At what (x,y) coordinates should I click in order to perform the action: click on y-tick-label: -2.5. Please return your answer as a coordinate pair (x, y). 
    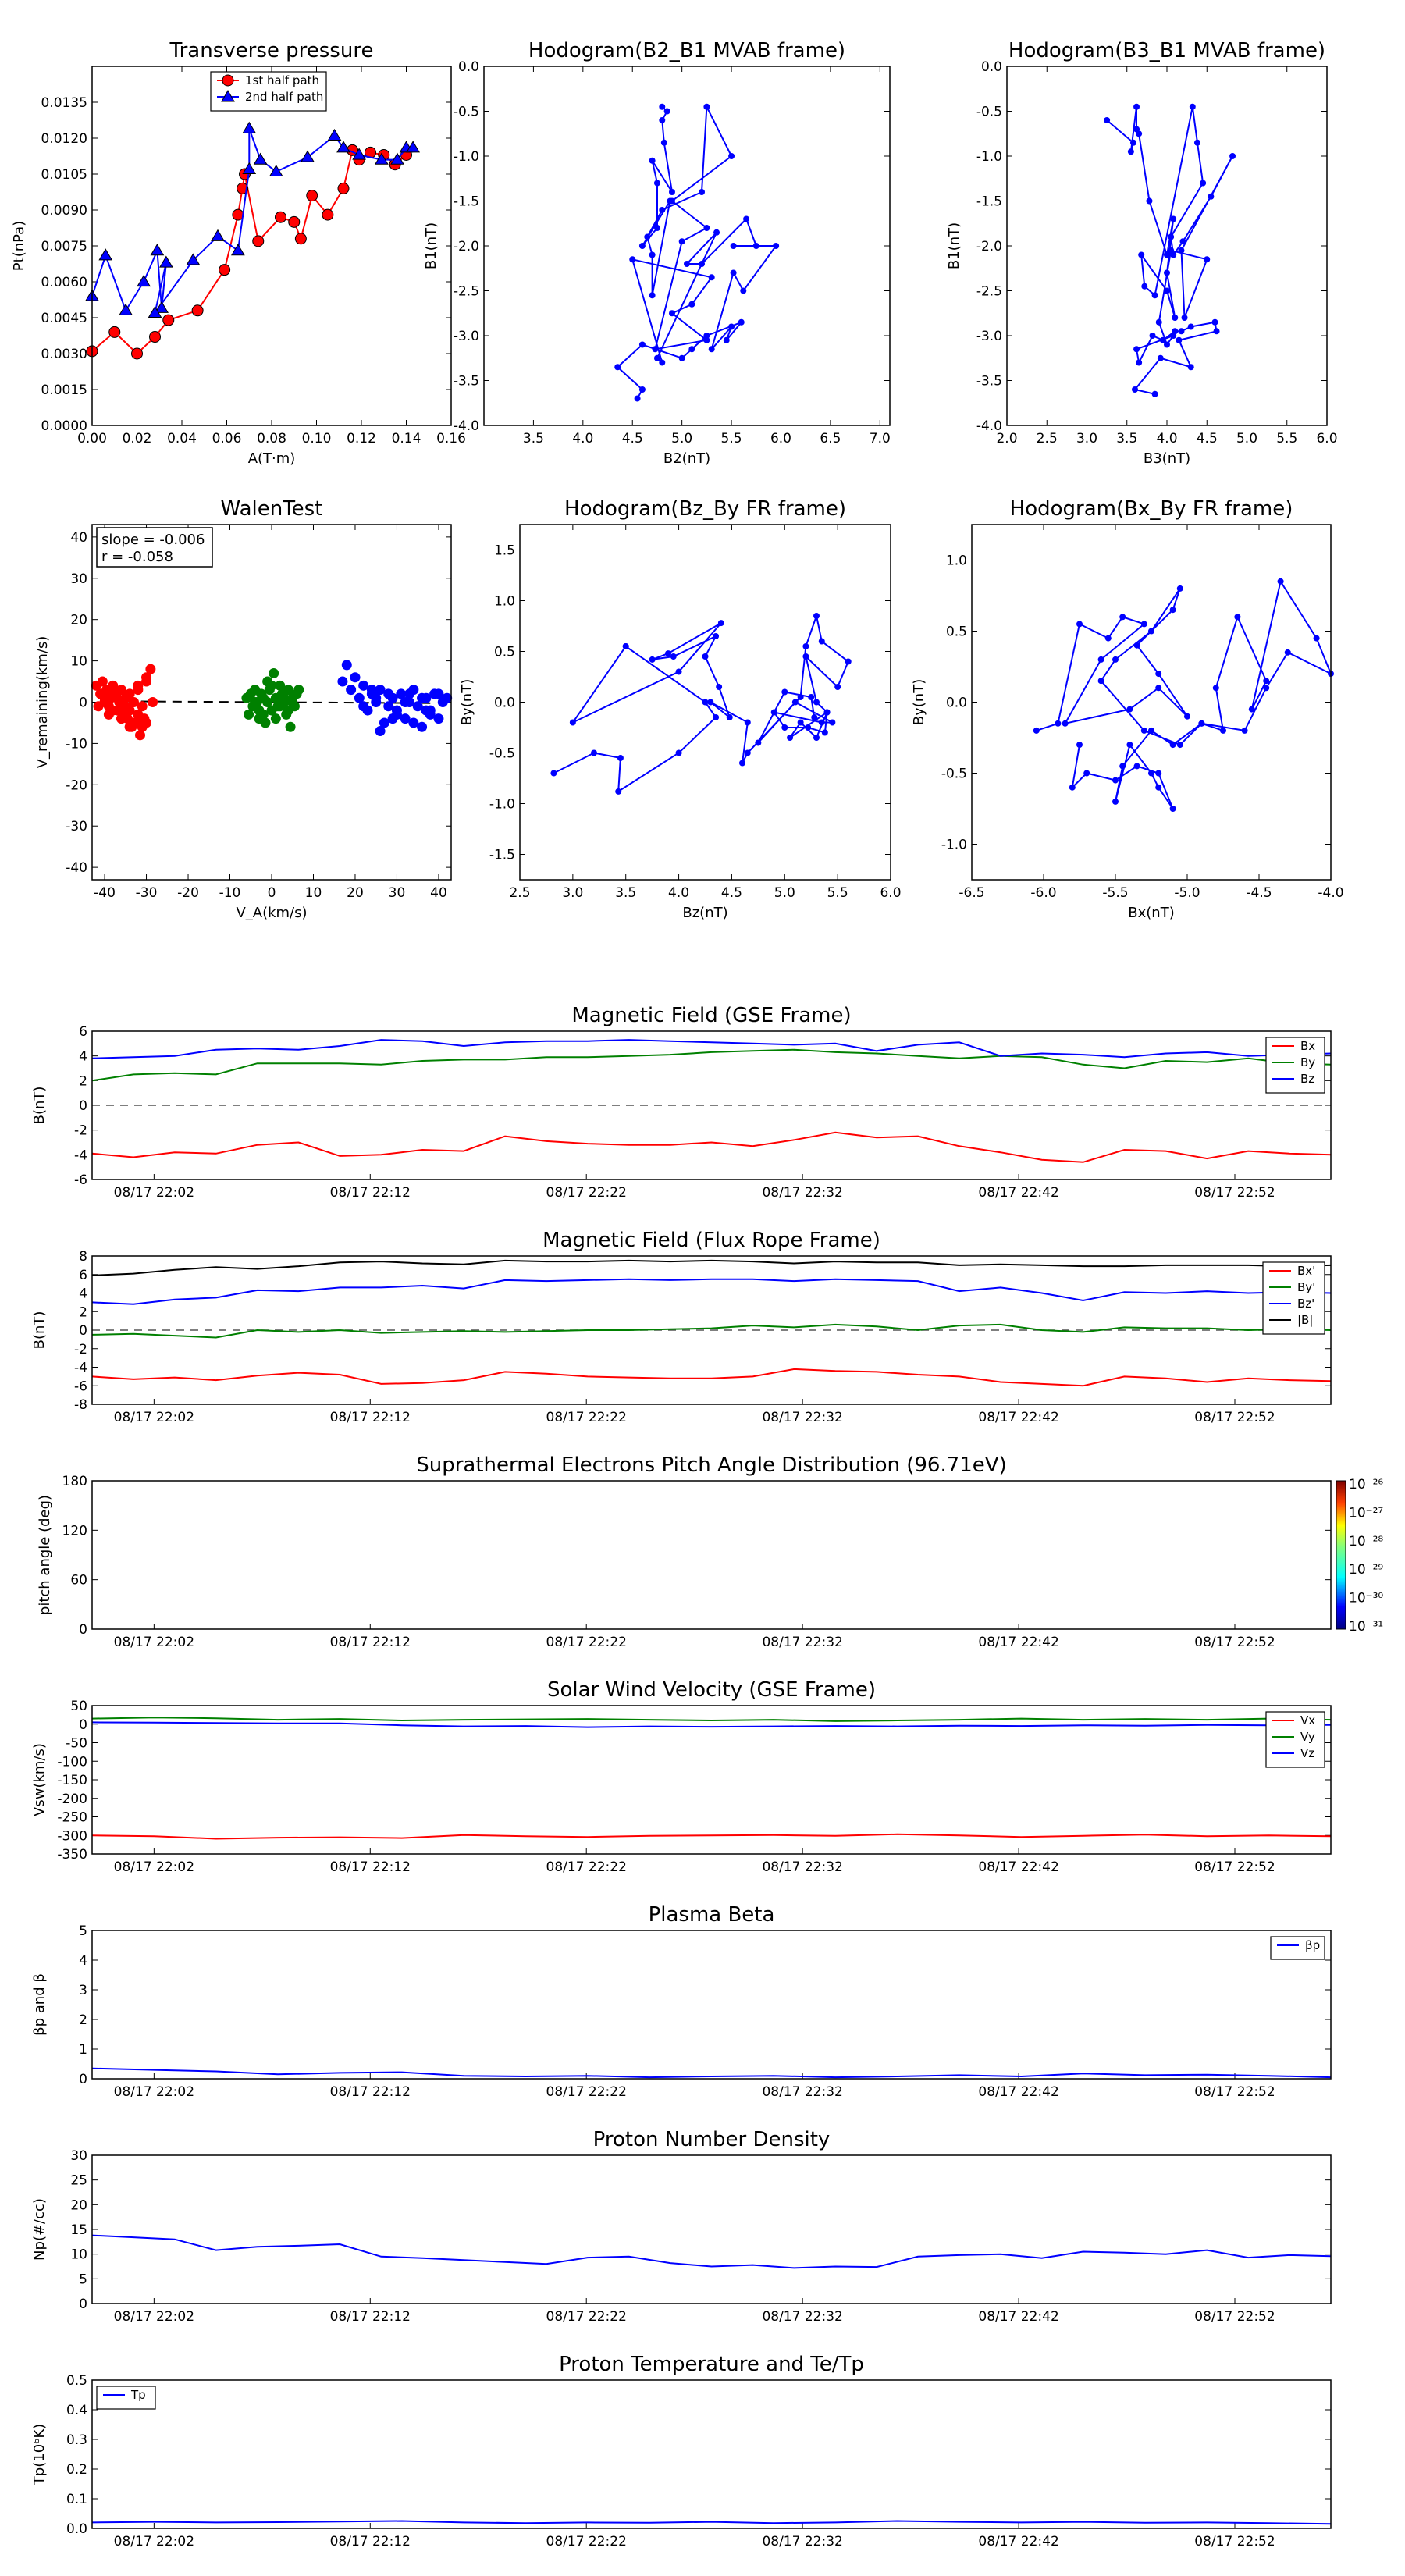
    Looking at the image, I should click on (467, 292).